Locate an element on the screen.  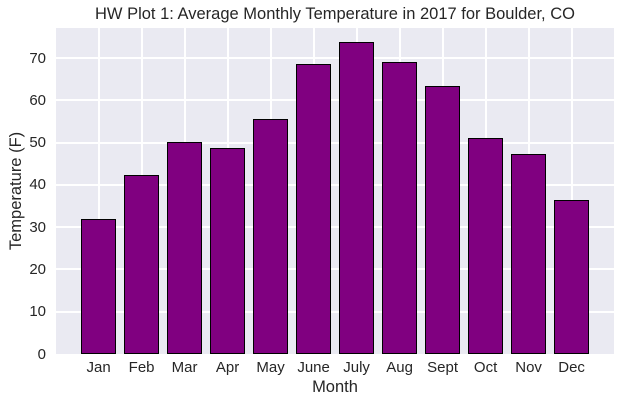
x-tick-label: Oct is located at coordinates (485, 367).